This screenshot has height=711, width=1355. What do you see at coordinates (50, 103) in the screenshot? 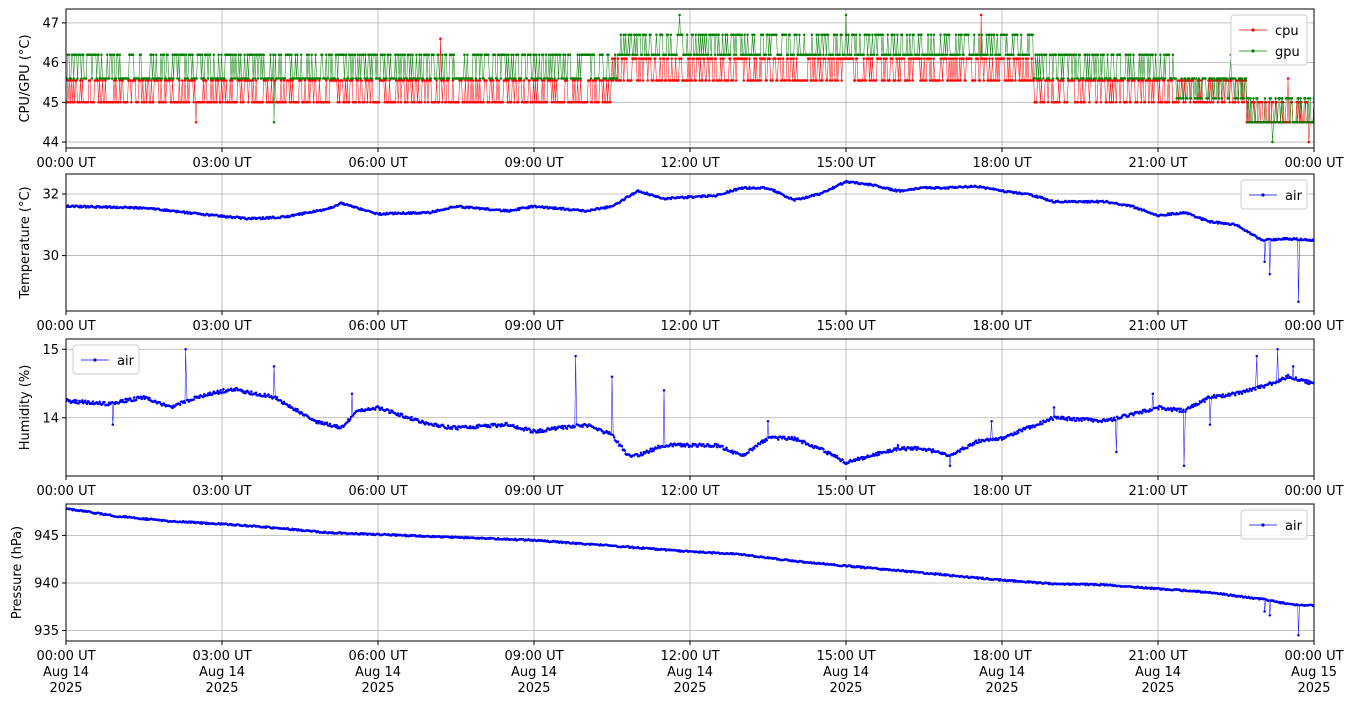
I see `y-tick-label: 45` at bounding box center [50, 103].